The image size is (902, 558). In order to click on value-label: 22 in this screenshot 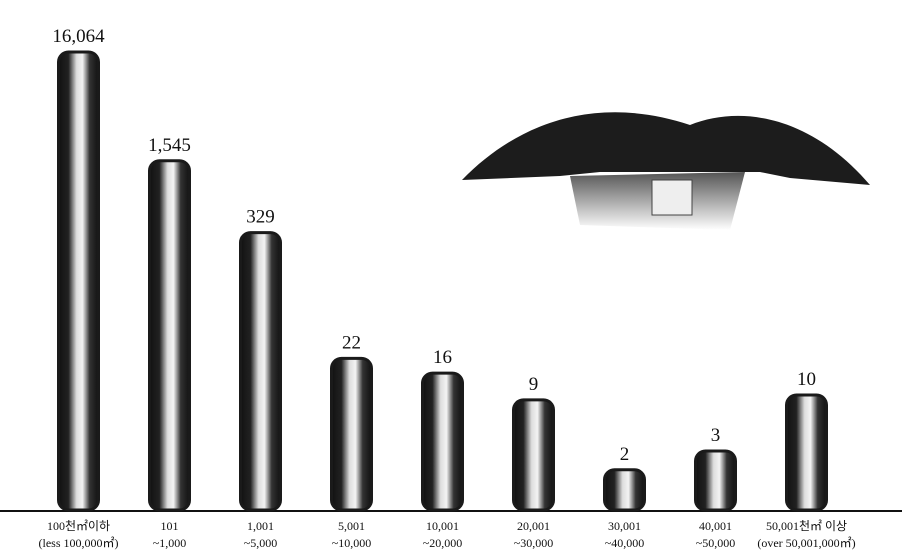, I will do `click(351, 342)`.